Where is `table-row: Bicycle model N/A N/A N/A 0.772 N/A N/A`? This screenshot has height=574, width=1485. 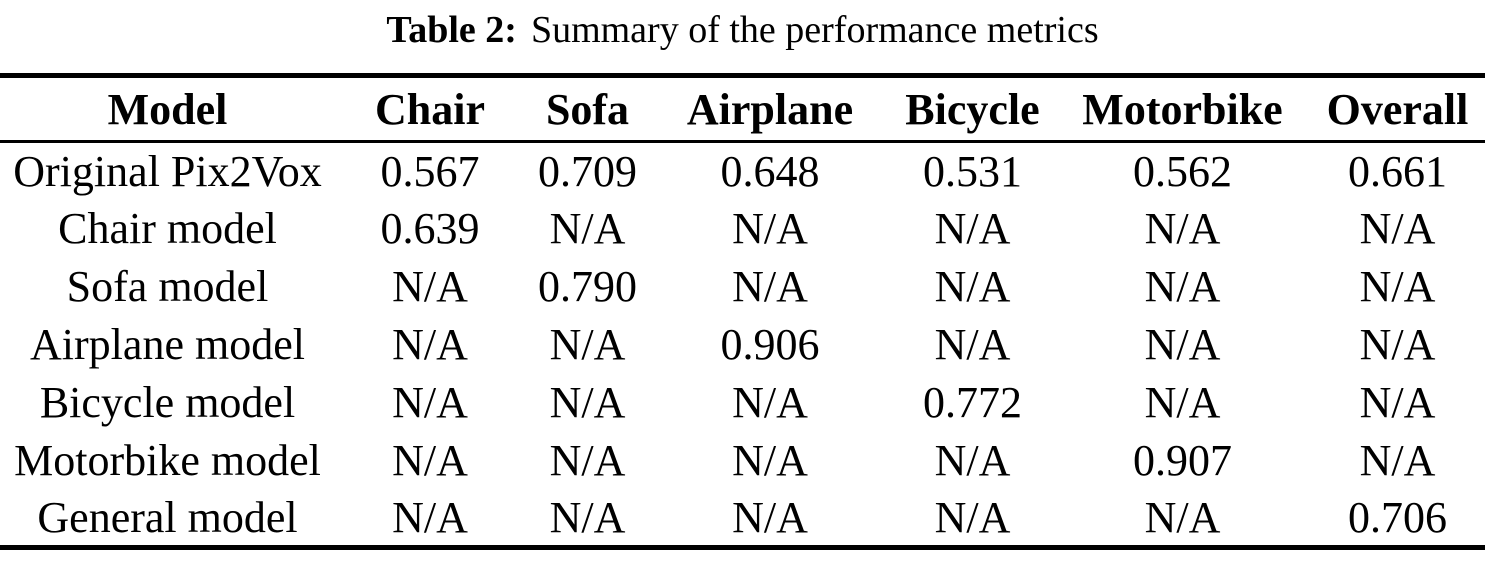 table-row: Bicycle model N/A N/A N/A 0.772 N/A N/A is located at coordinates (742, 403).